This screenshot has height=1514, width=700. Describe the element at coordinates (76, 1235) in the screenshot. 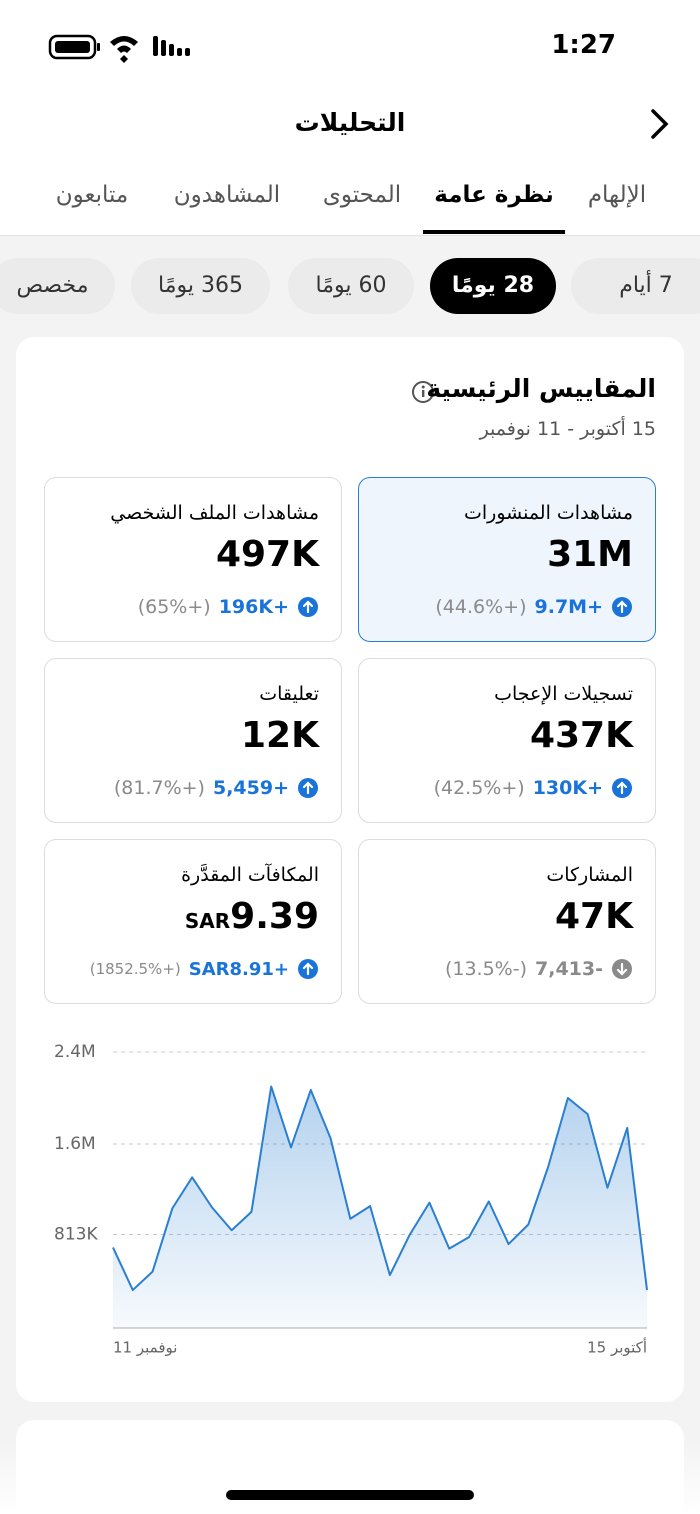

I see `y-tick-label: 813K` at that location.